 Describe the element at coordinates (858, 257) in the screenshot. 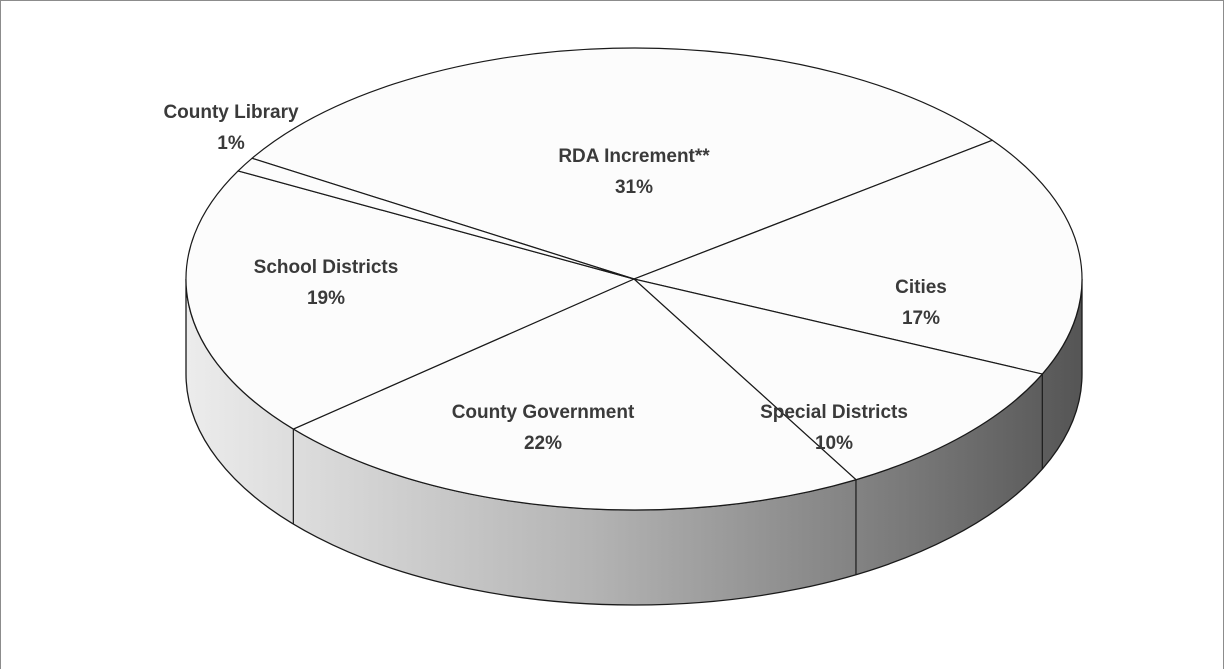

I see `slice-cities` at that location.